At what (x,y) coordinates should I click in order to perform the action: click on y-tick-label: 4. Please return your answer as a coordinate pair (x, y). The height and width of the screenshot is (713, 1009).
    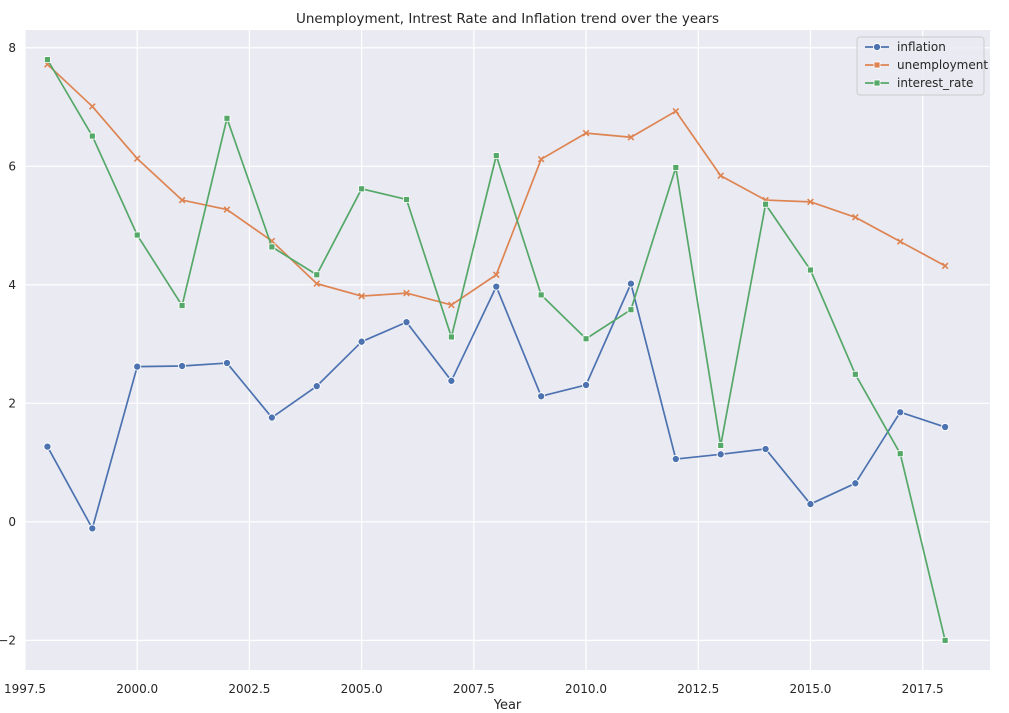
    Looking at the image, I should click on (12, 285).